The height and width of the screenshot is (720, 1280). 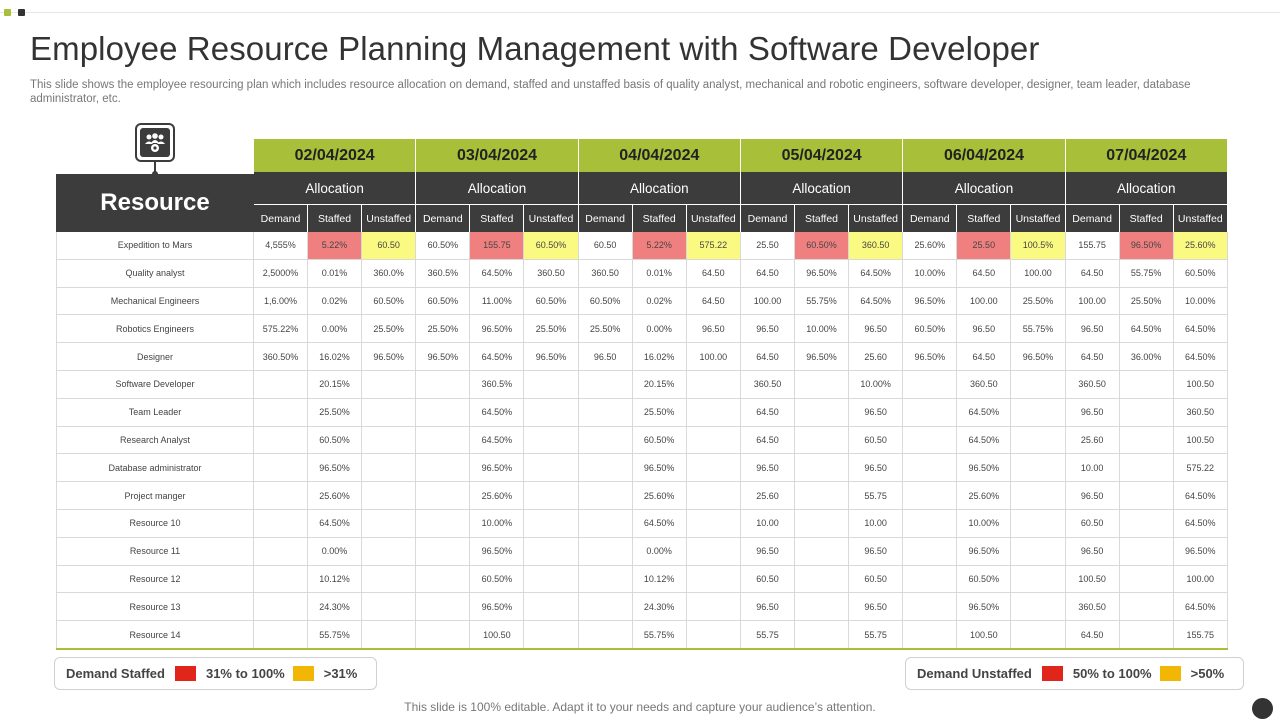 What do you see at coordinates (984, 273) in the screenshot?
I see `table-cell-staffed: 64.50` at bounding box center [984, 273].